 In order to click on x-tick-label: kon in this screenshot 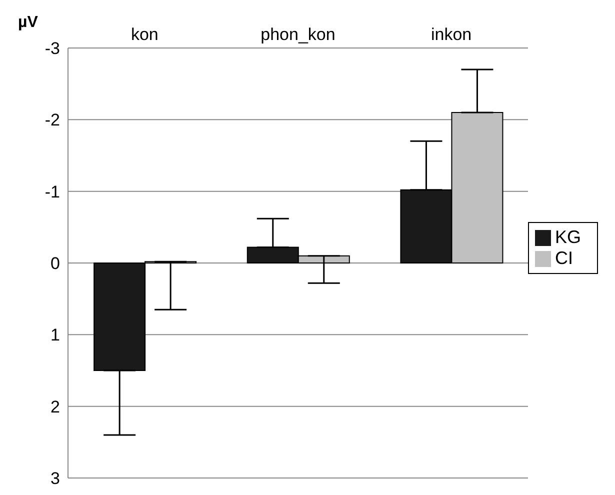, I will do `click(144, 34)`.